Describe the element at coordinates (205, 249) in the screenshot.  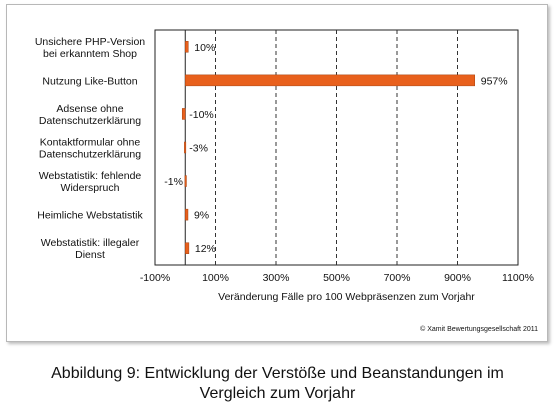
I see `data-label: 12%` at that location.